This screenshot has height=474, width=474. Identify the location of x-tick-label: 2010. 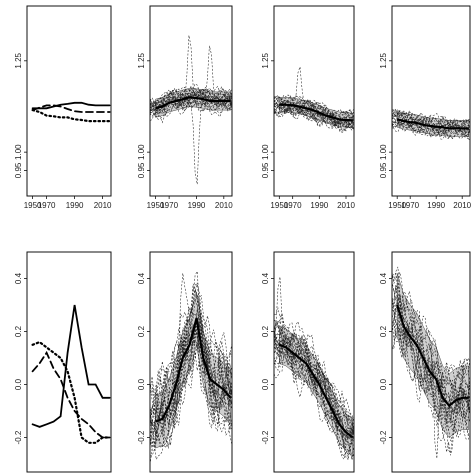
(224, 205).